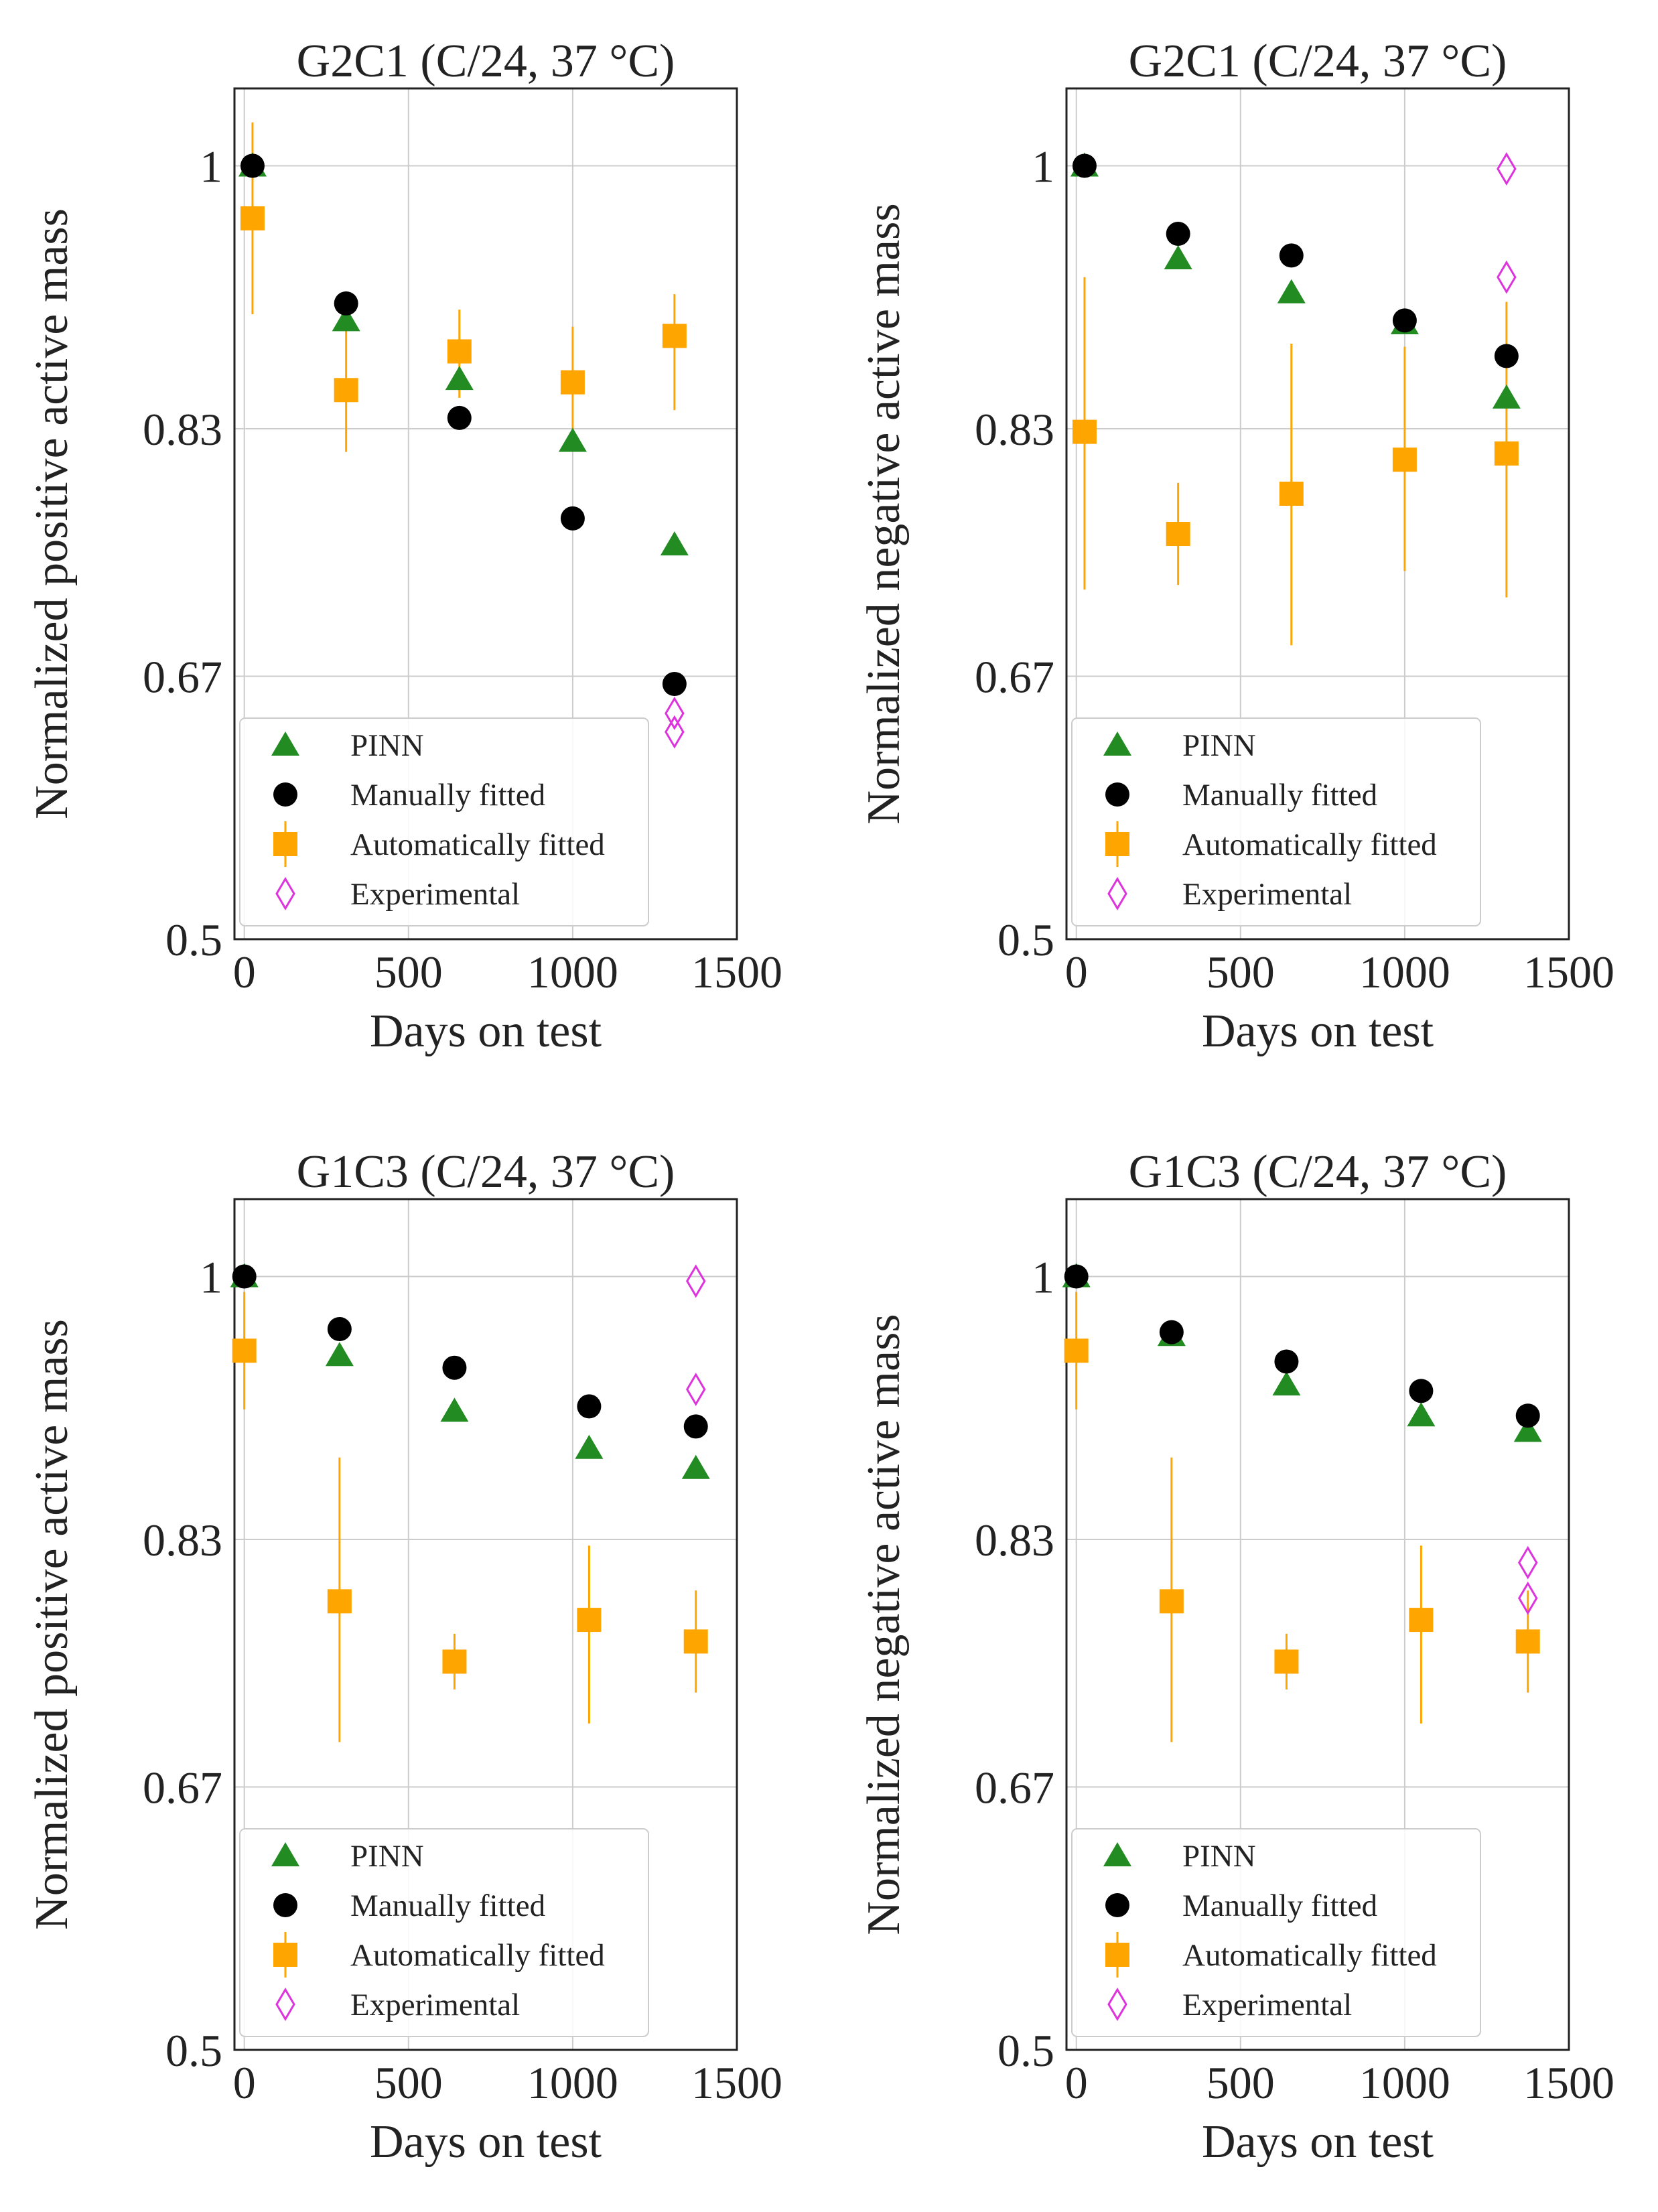 The height and width of the screenshot is (2212, 1658). Describe the element at coordinates (408, 2082) in the screenshot. I see `x-tick-label: 500` at that location.